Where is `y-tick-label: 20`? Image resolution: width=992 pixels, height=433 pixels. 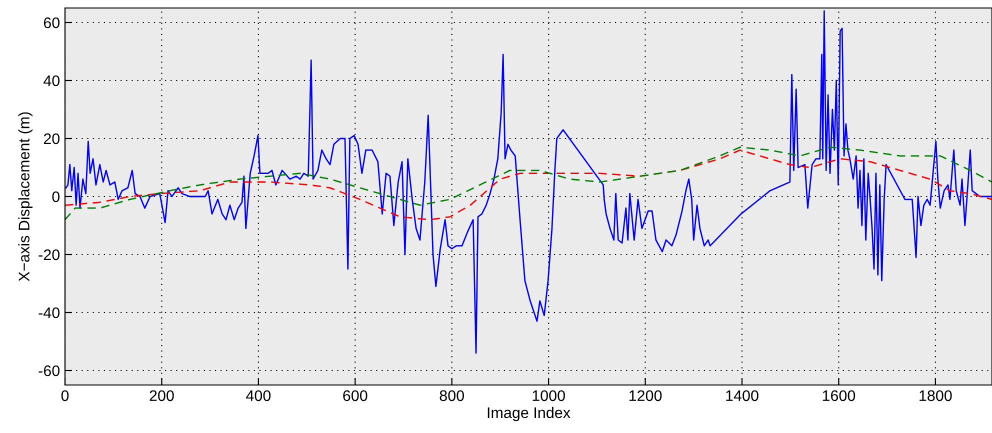
y-tick-label: 20 is located at coordinates (52, 138).